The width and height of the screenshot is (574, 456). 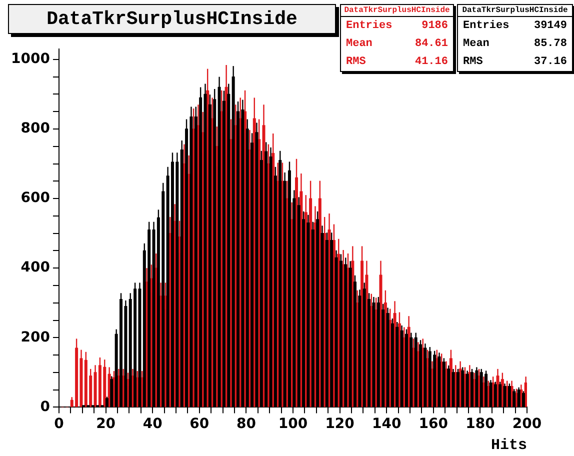 I want to click on text: 9186, so click(x=435, y=26).